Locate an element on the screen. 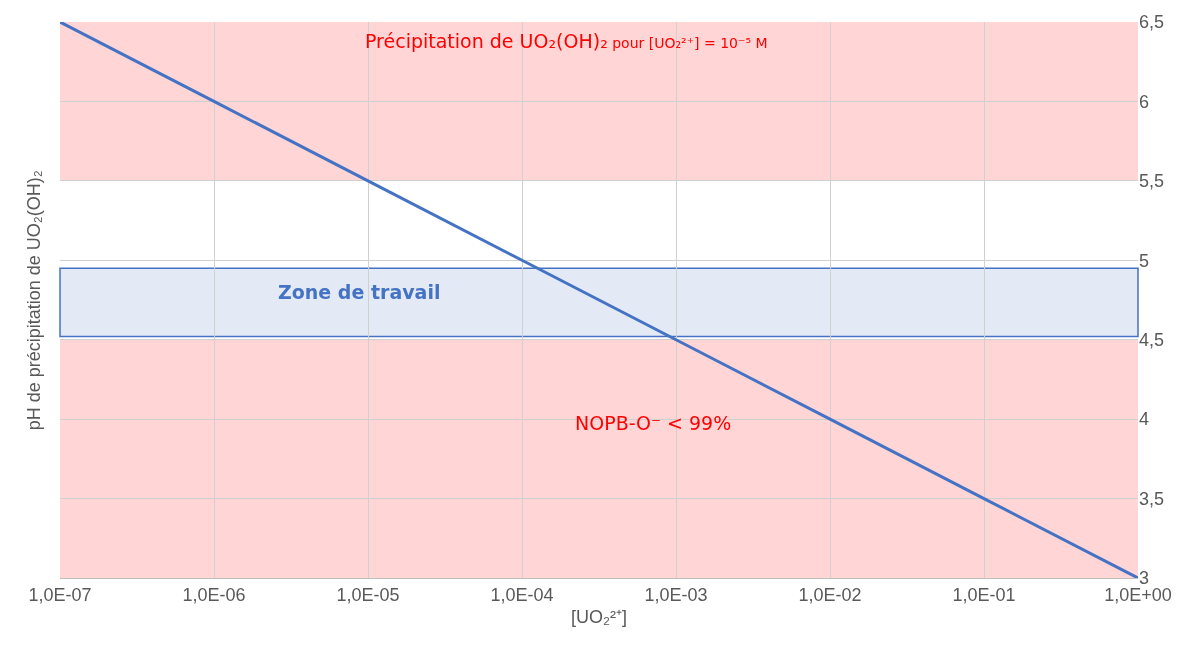  y-tick-label: 5,5 is located at coordinates (1152, 181).